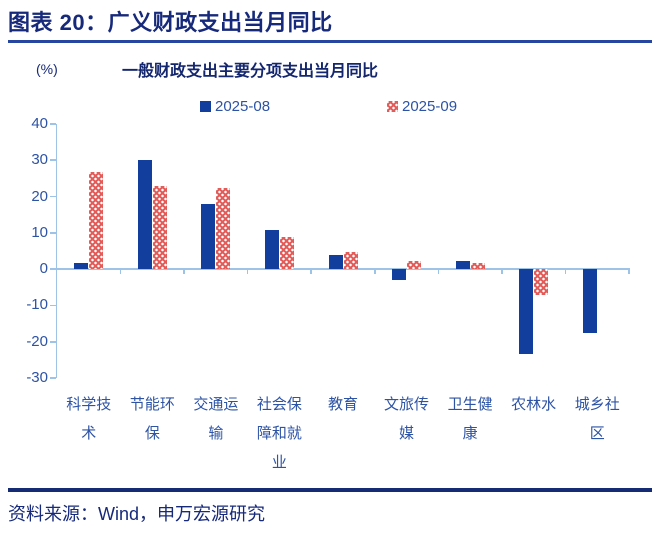  What do you see at coordinates (470, 419) in the screenshot?
I see `x-axis-category-label: 卫生健康` at bounding box center [470, 419].